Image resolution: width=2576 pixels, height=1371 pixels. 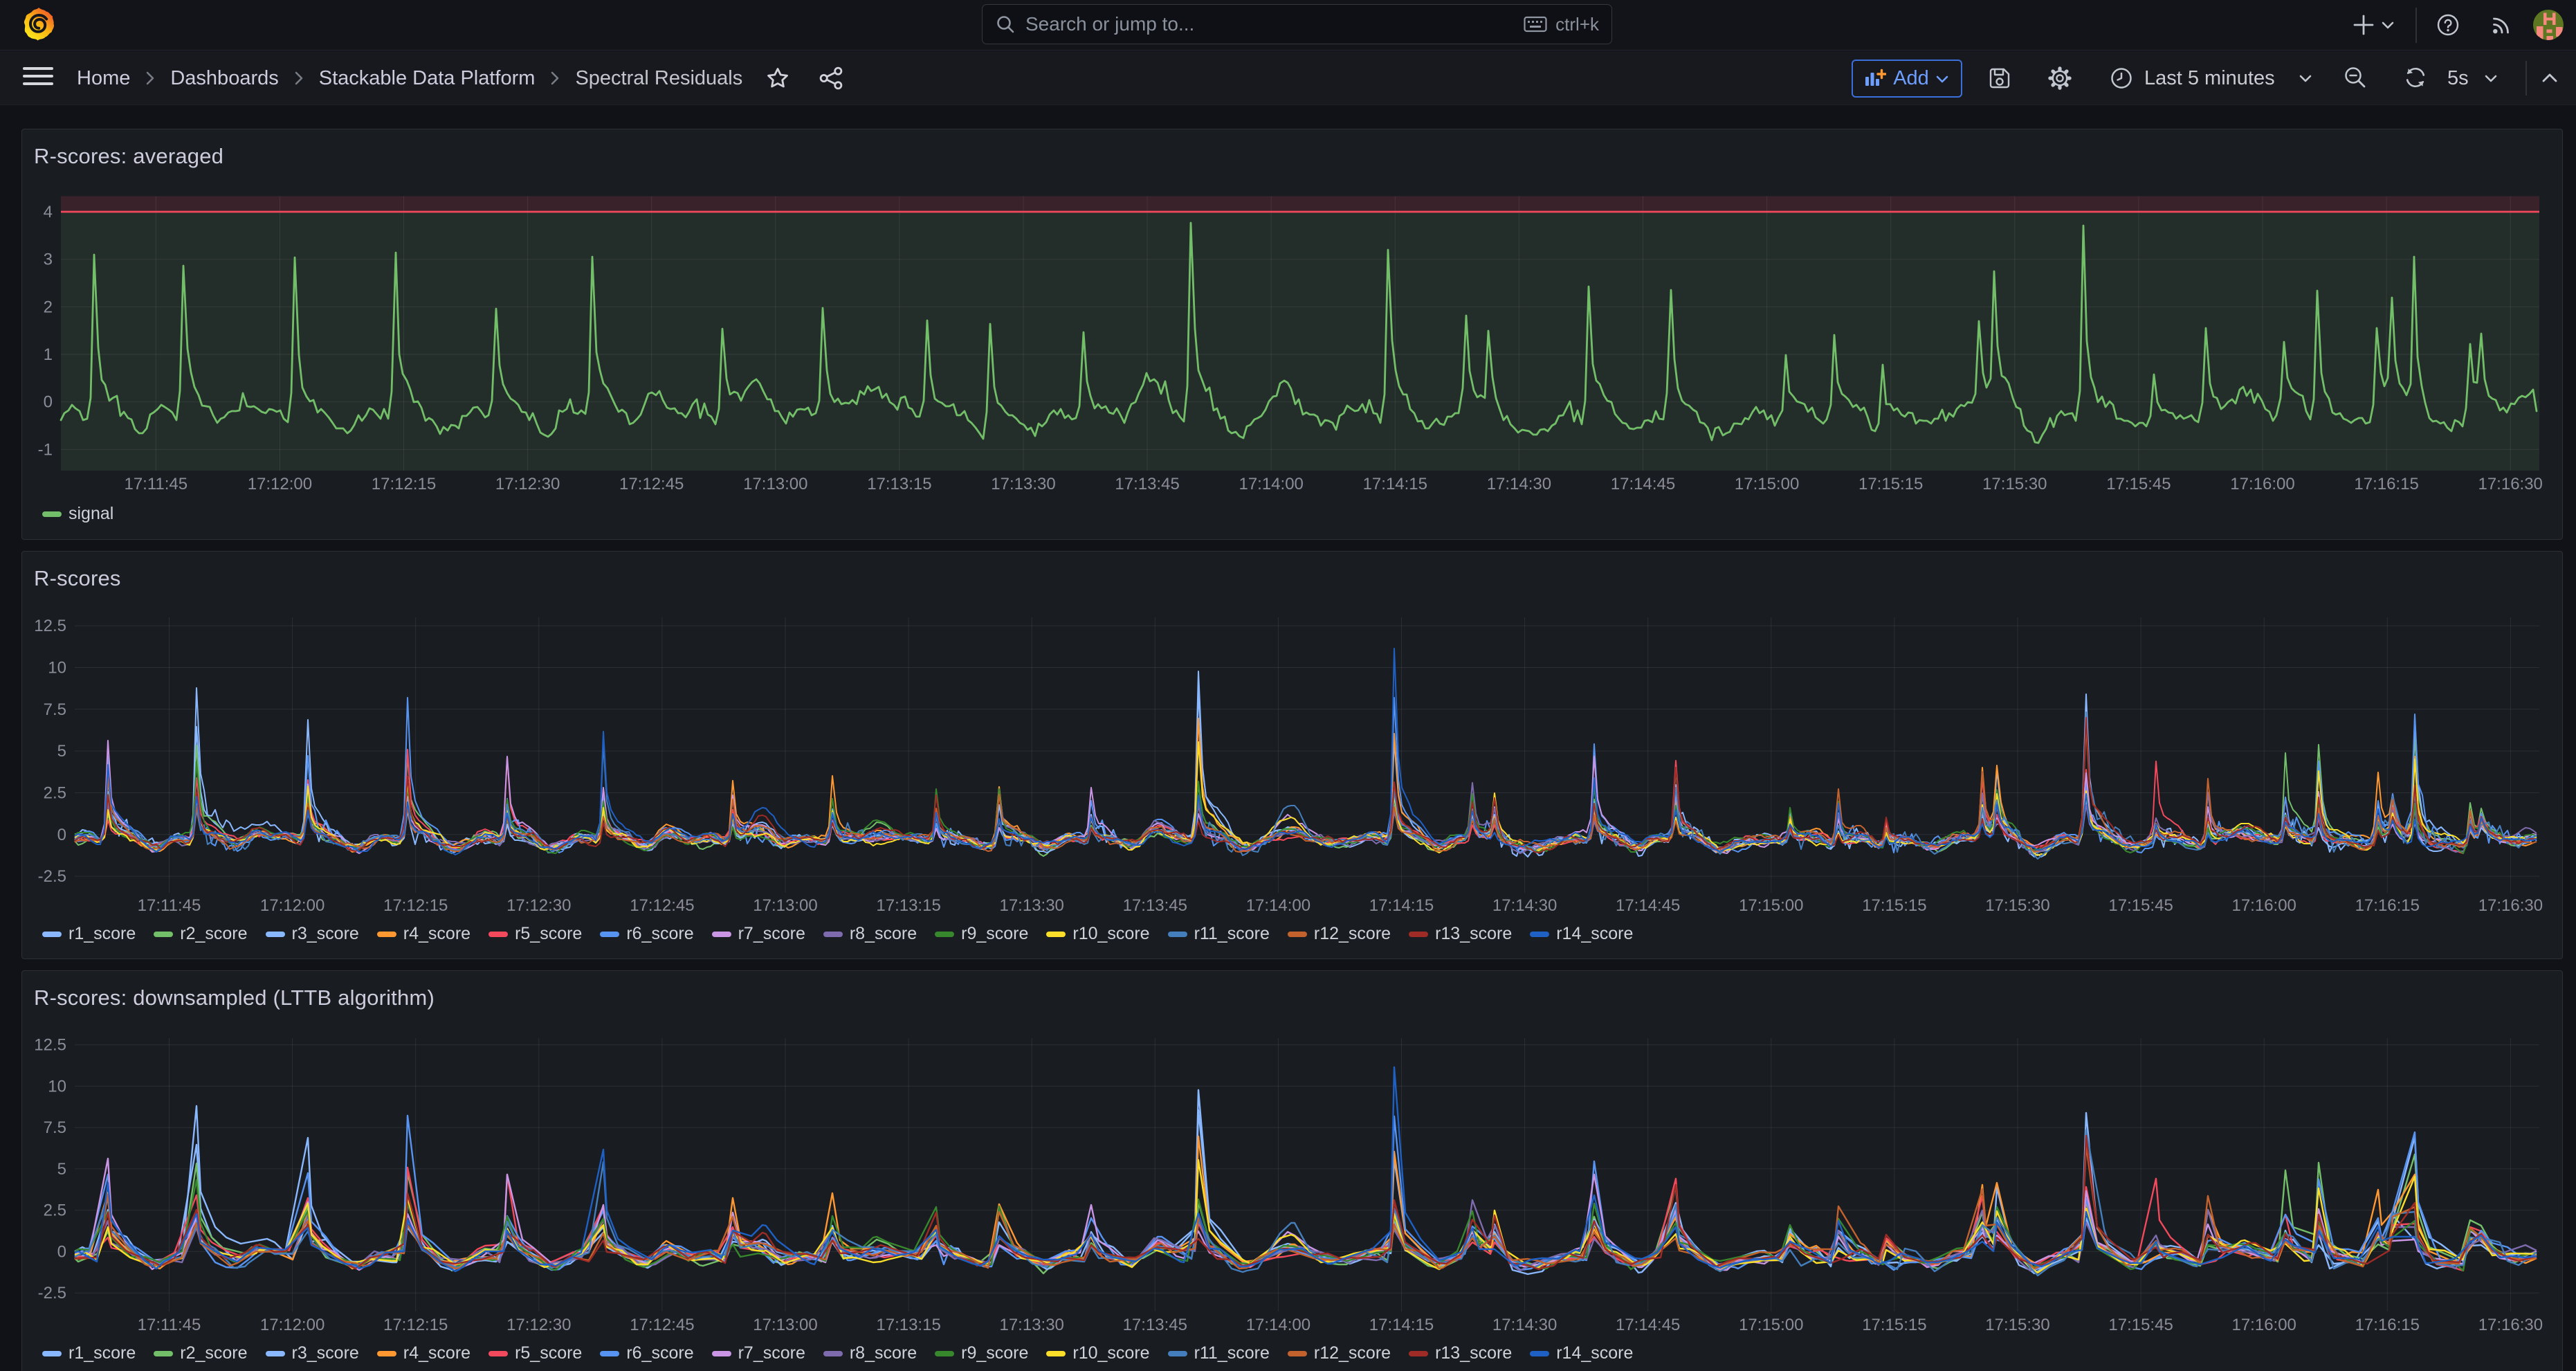 I want to click on svg-text: 2, so click(x=49, y=307).